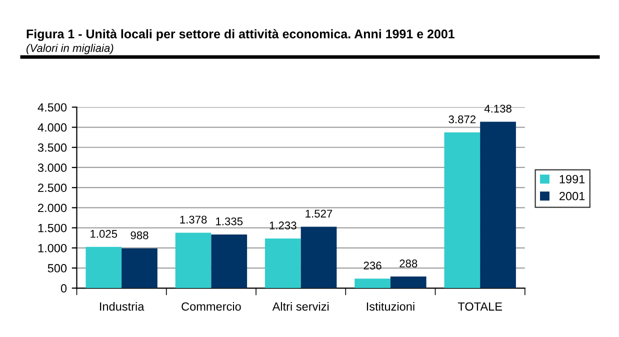 The height and width of the screenshot is (337, 619). Describe the element at coordinates (57, 268) in the screenshot. I see `y-tick-label: 500` at that location.